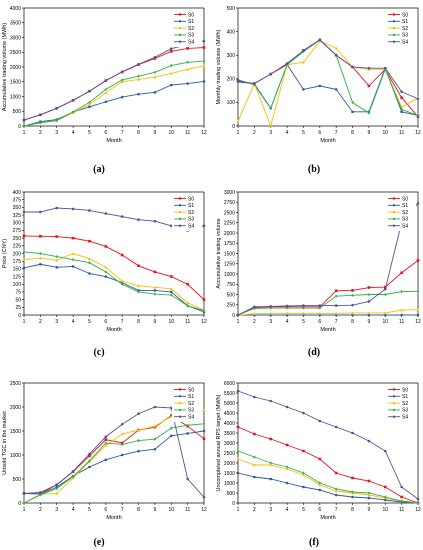  Describe the element at coordinates (352, 322) in the screenshot. I see `x-tick-label: 8` at that location.